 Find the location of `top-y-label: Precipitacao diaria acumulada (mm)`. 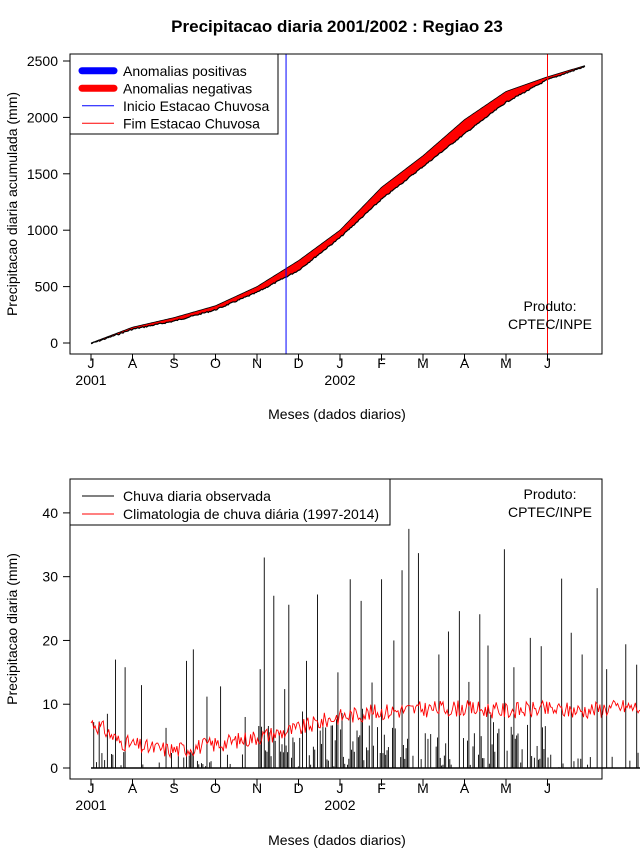

top-y-label: Precipitacao diaria acumulada (mm) is located at coordinates (12, 204).